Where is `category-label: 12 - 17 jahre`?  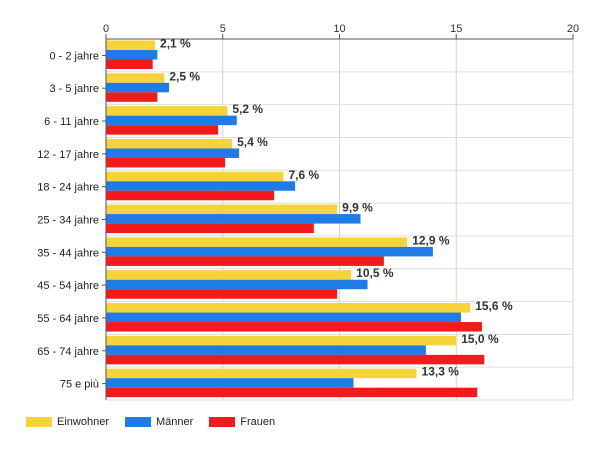 category-label: 12 - 17 jahre is located at coordinates (68, 155).